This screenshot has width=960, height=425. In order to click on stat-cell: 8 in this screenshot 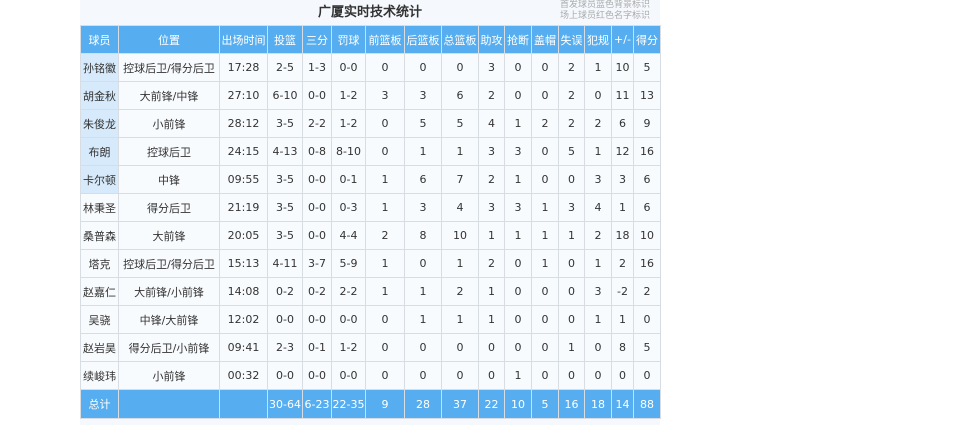, I will do `click(423, 235)`.